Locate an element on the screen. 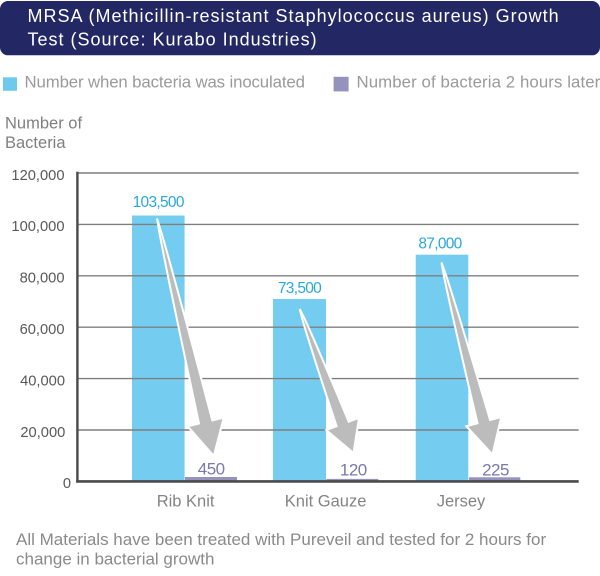  svg-text: 20,000 is located at coordinates (42, 433).